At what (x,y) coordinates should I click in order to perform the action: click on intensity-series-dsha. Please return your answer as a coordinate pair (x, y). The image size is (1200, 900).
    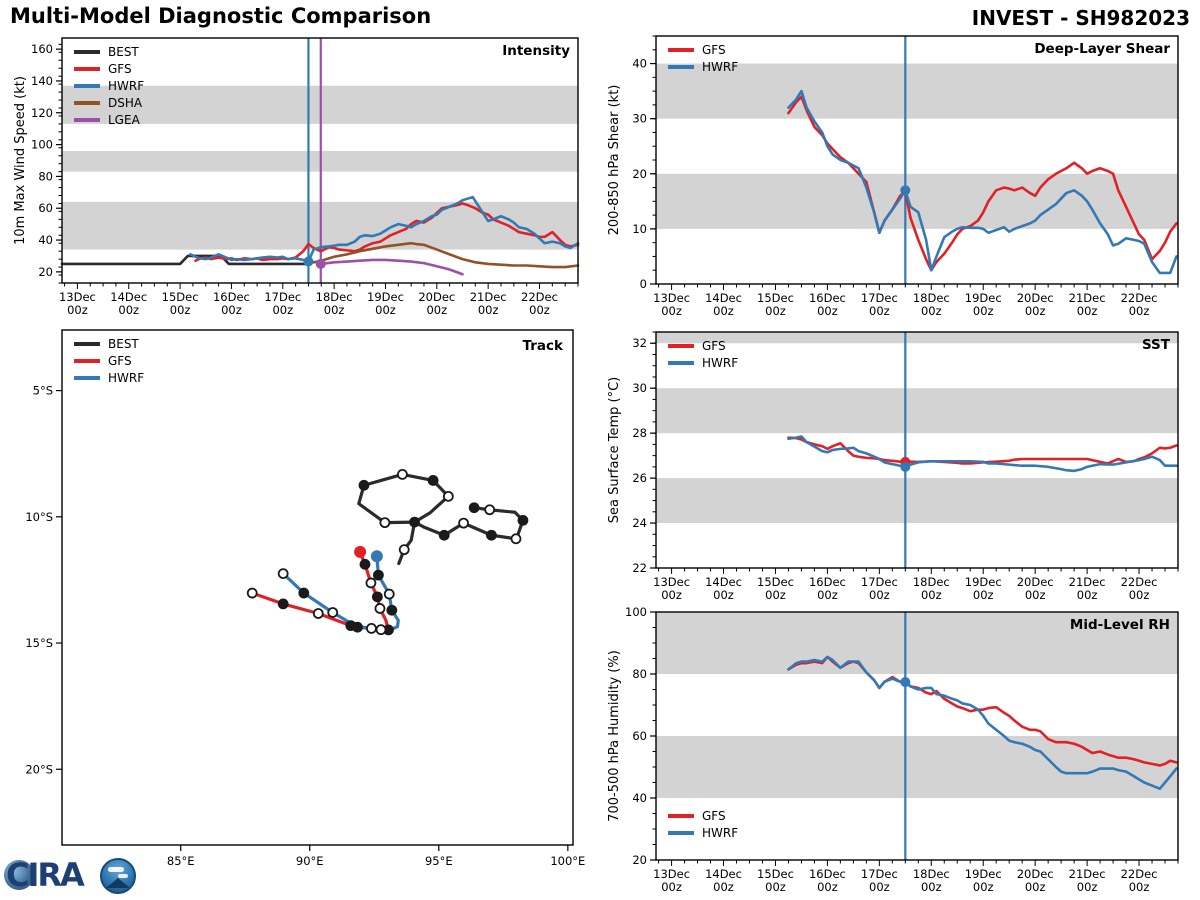
    Looking at the image, I should click on (446, 255).